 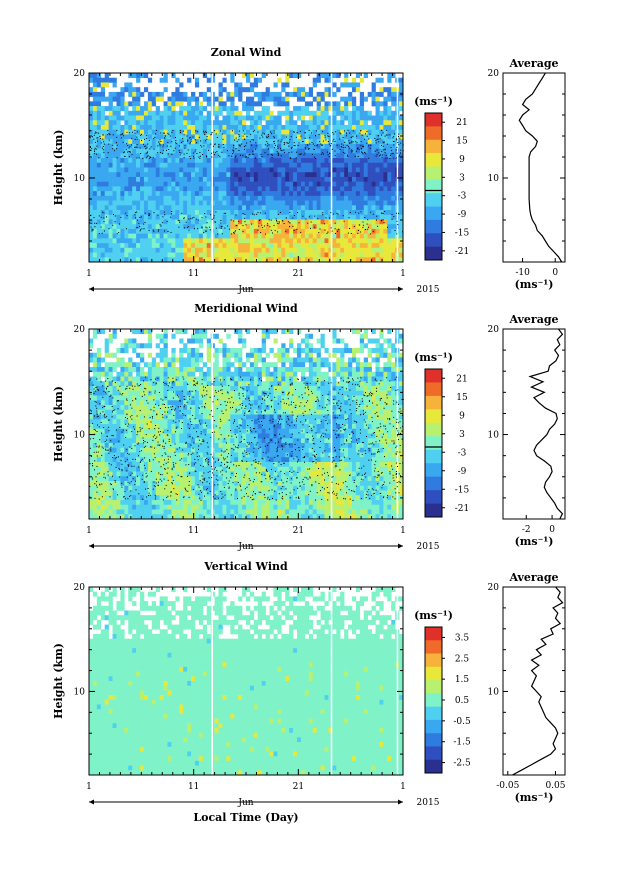 I want to click on panel-title: Meridional Wind, so click(x=246, y=308).